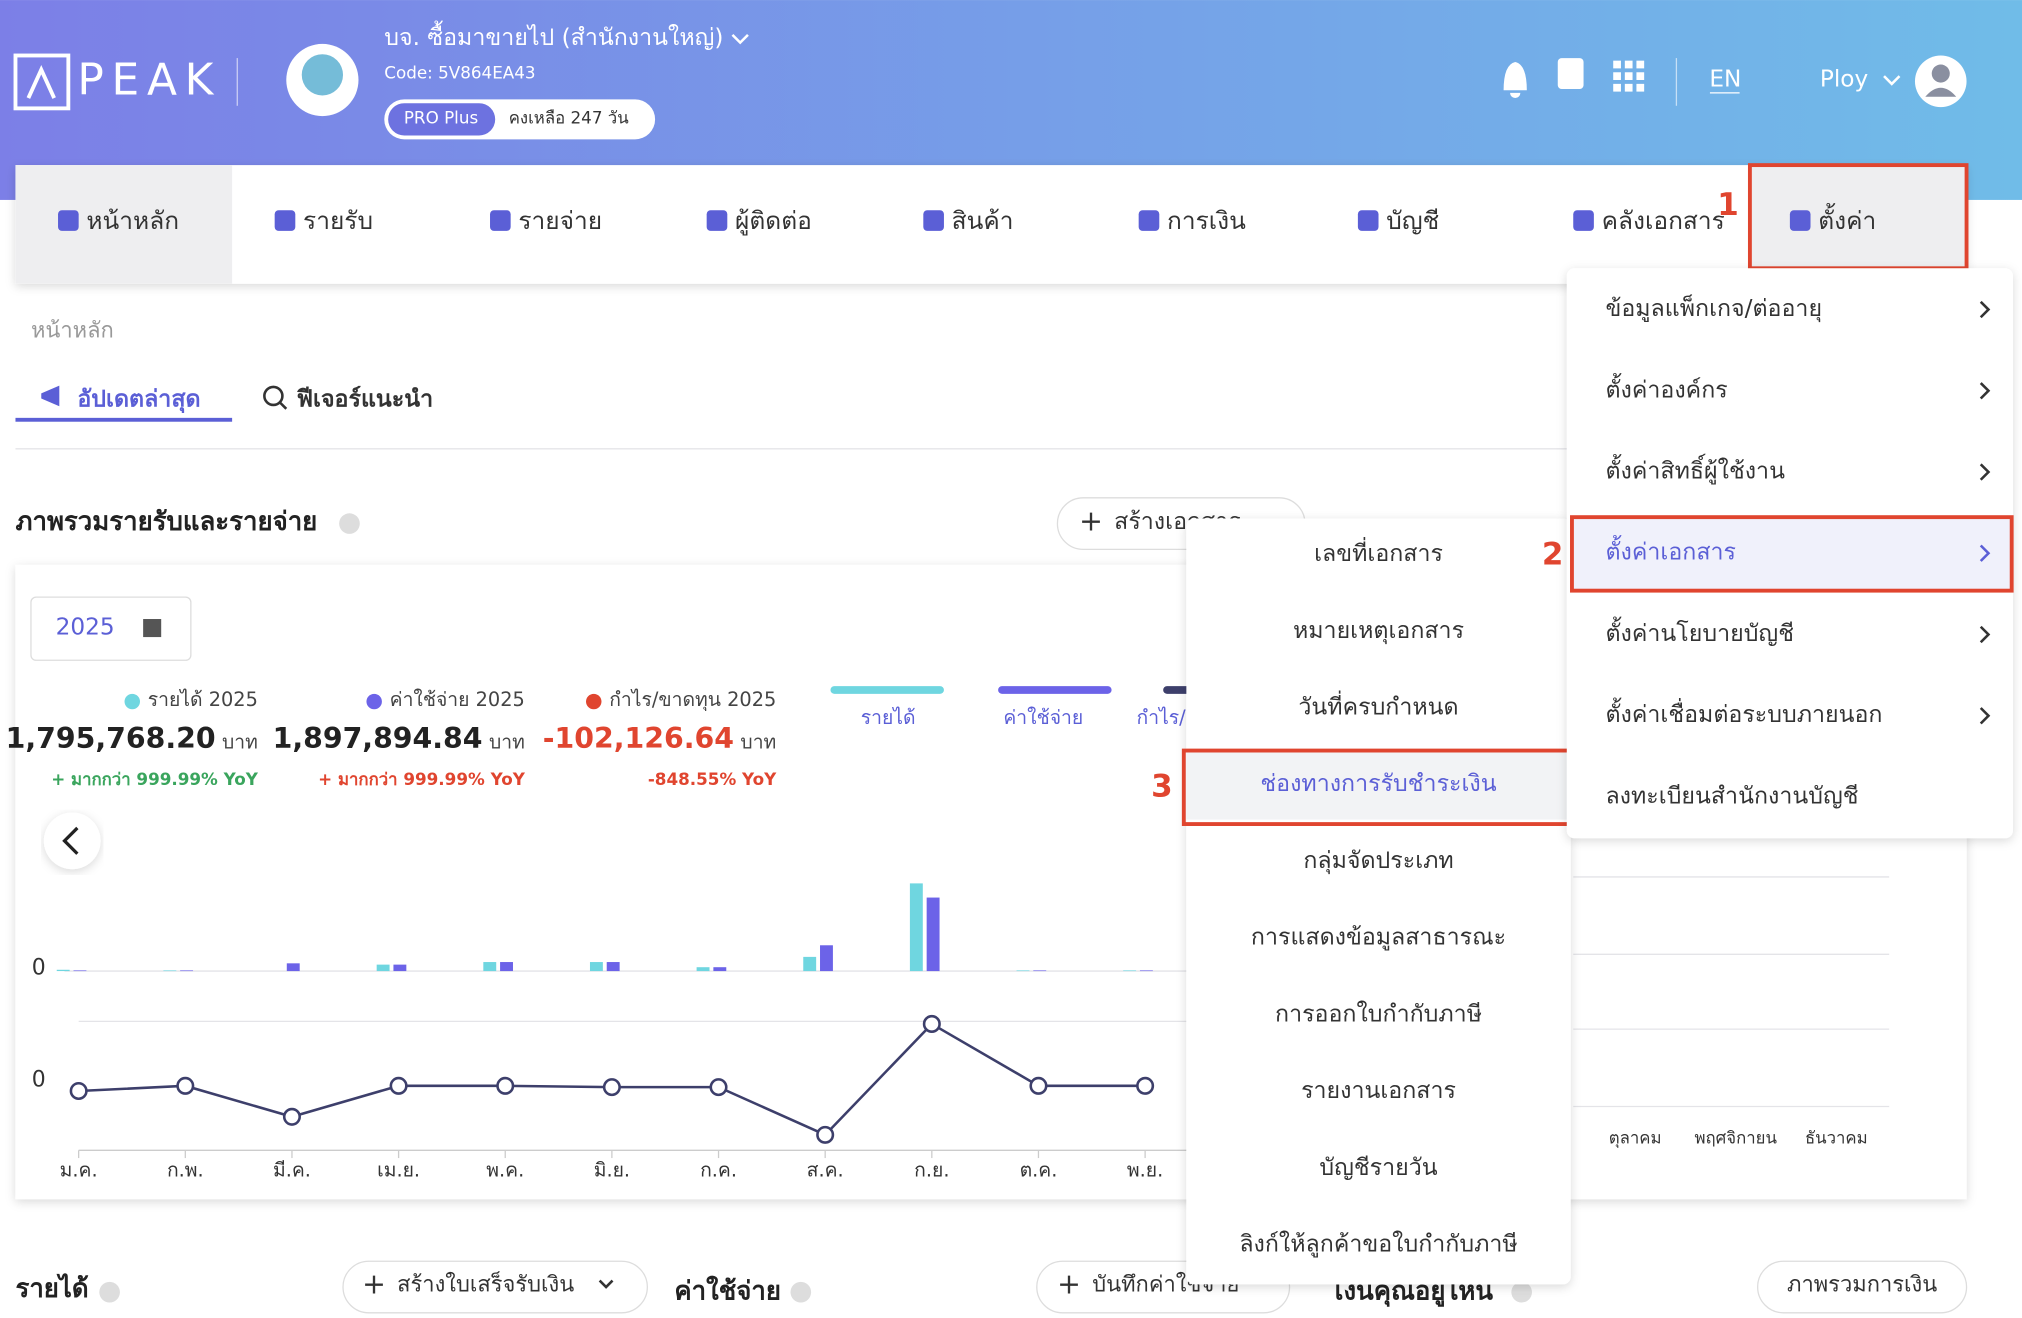 The width and height of the screenshot is (2022, 1318). Describe the element at coordinates (442, 119) in the screenshot. I see `plan-badge` at that location.